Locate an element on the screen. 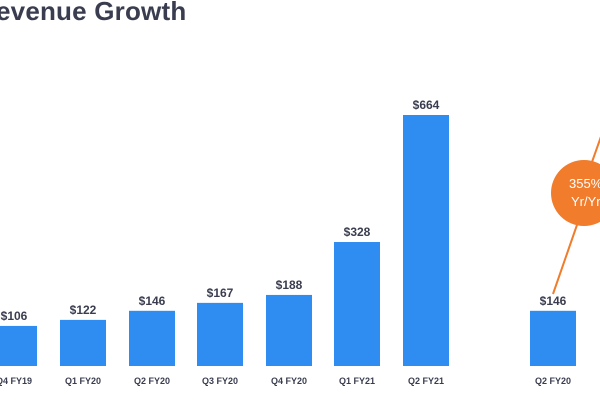  x-tick-label: Q3 FY20 is located at coordinates (220, 381).